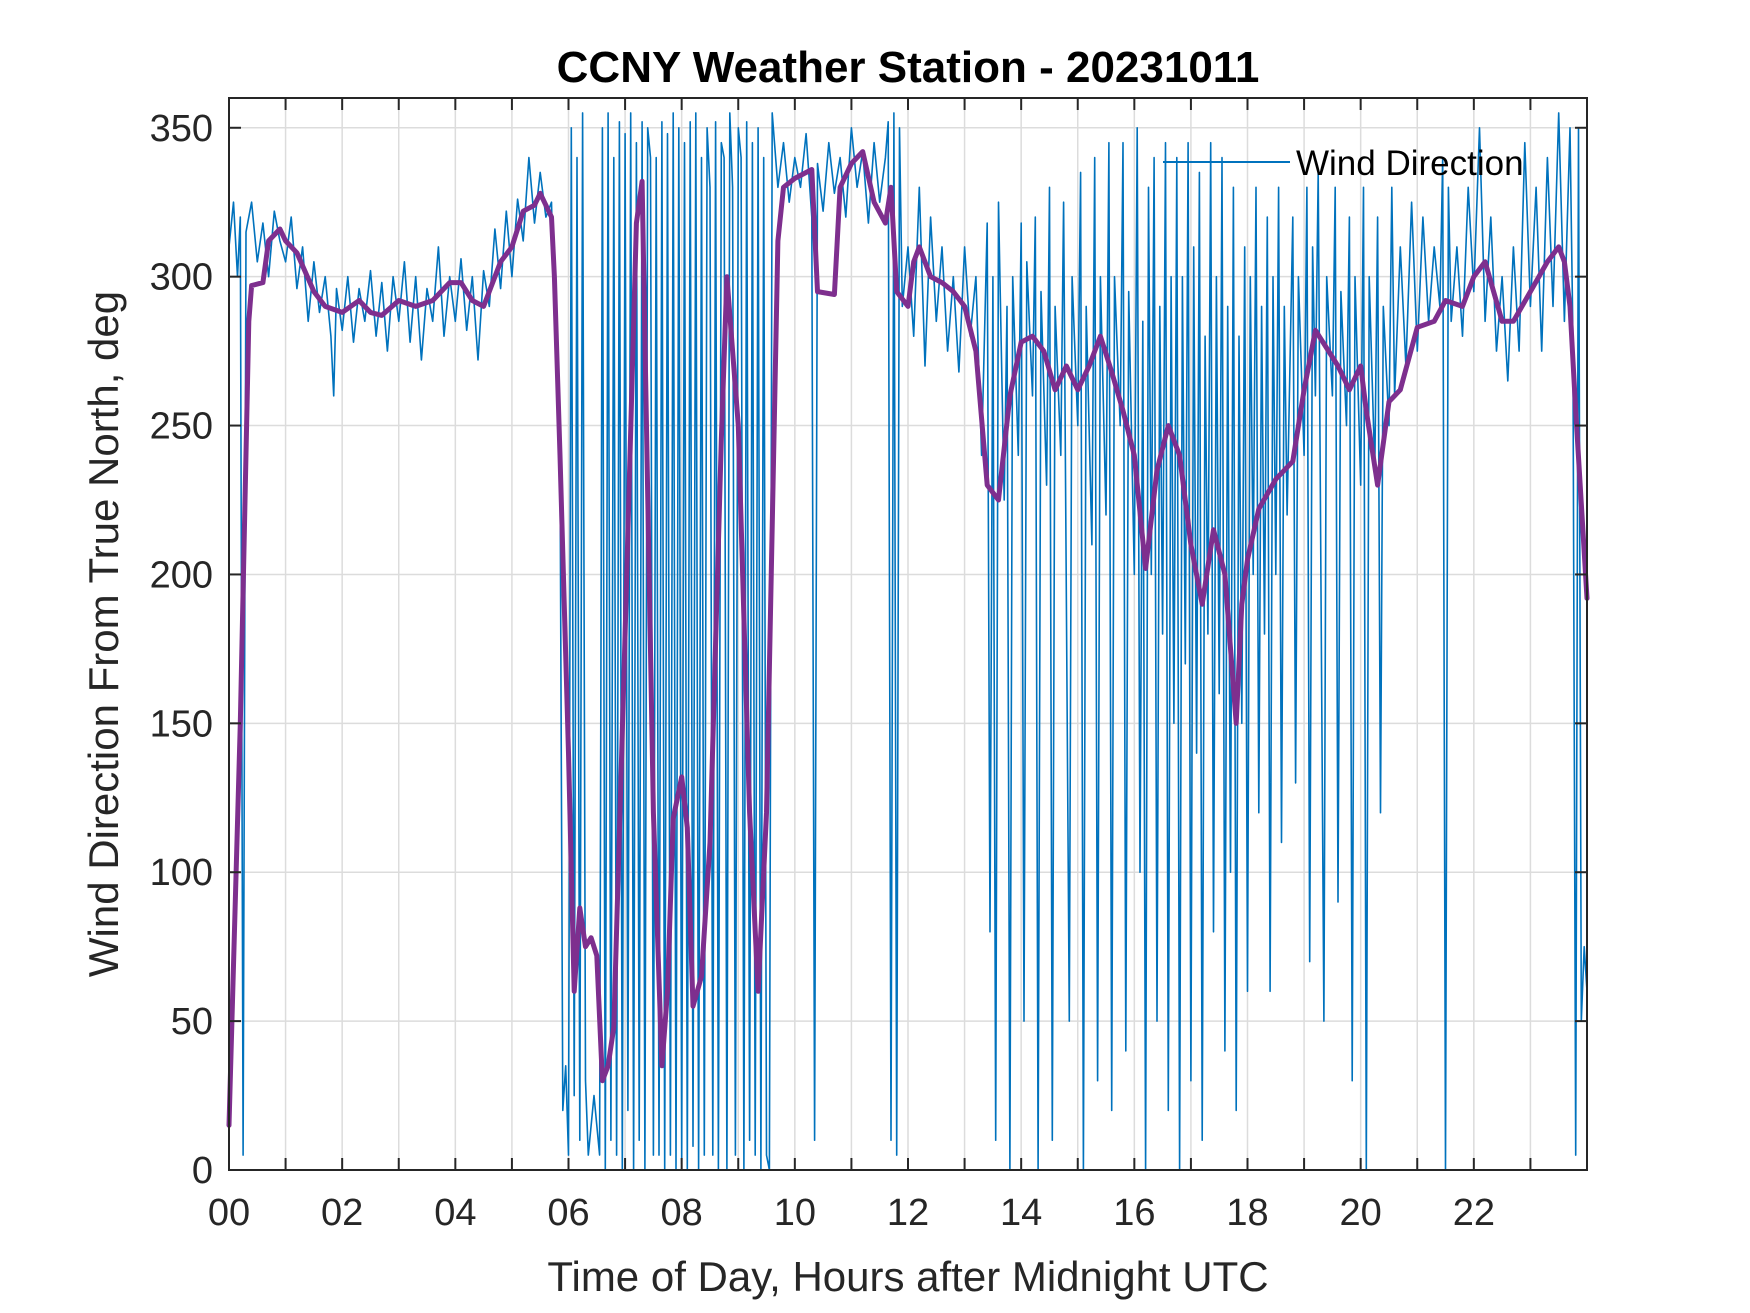  Describe the element at coordinates (1247, 1213) in the screenshot. I see `x-tick-label: 18` at that location.